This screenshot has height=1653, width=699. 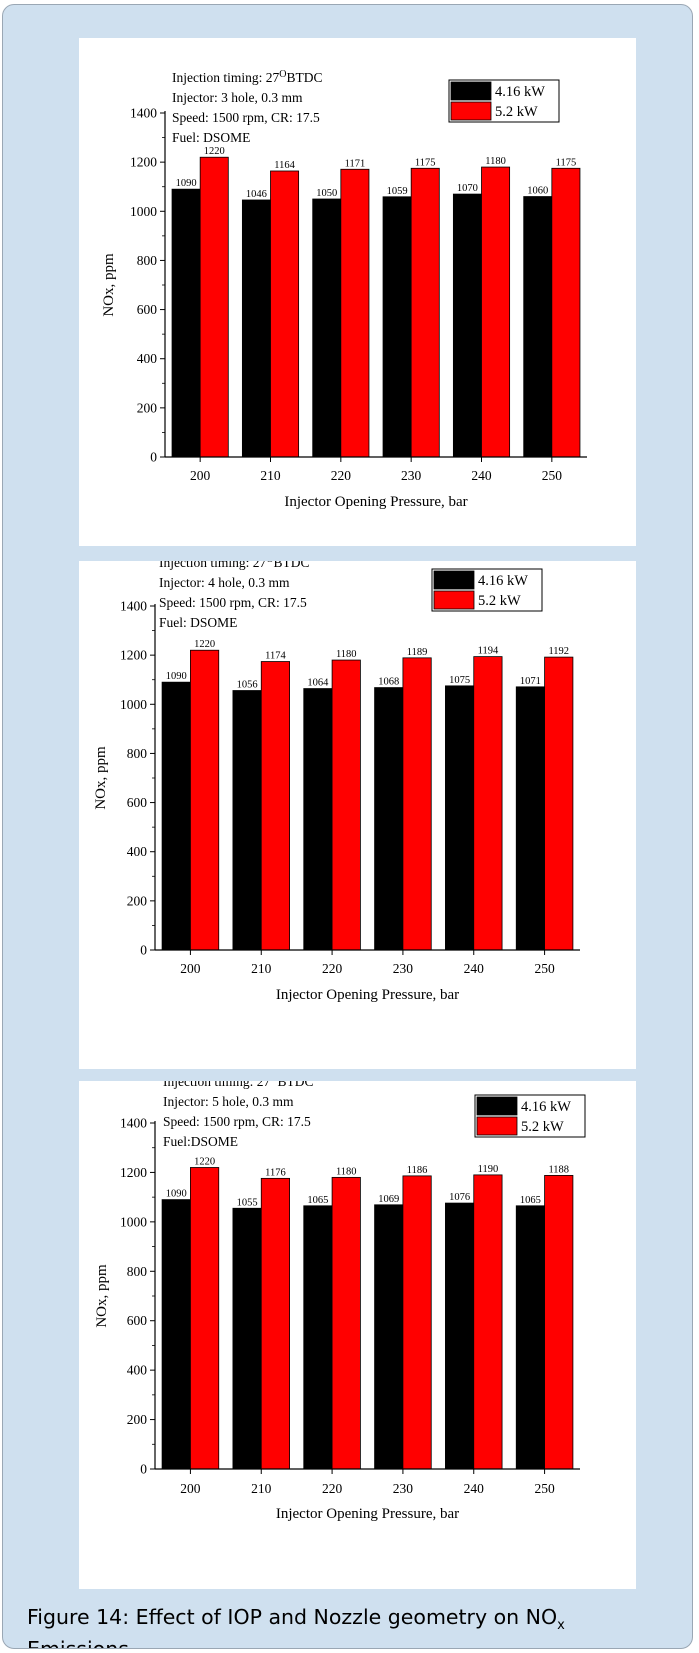 What do you see at coordinates (275, 656) in the screenshot?
I see `data-label: 1174` at bounding box center [275, 656].